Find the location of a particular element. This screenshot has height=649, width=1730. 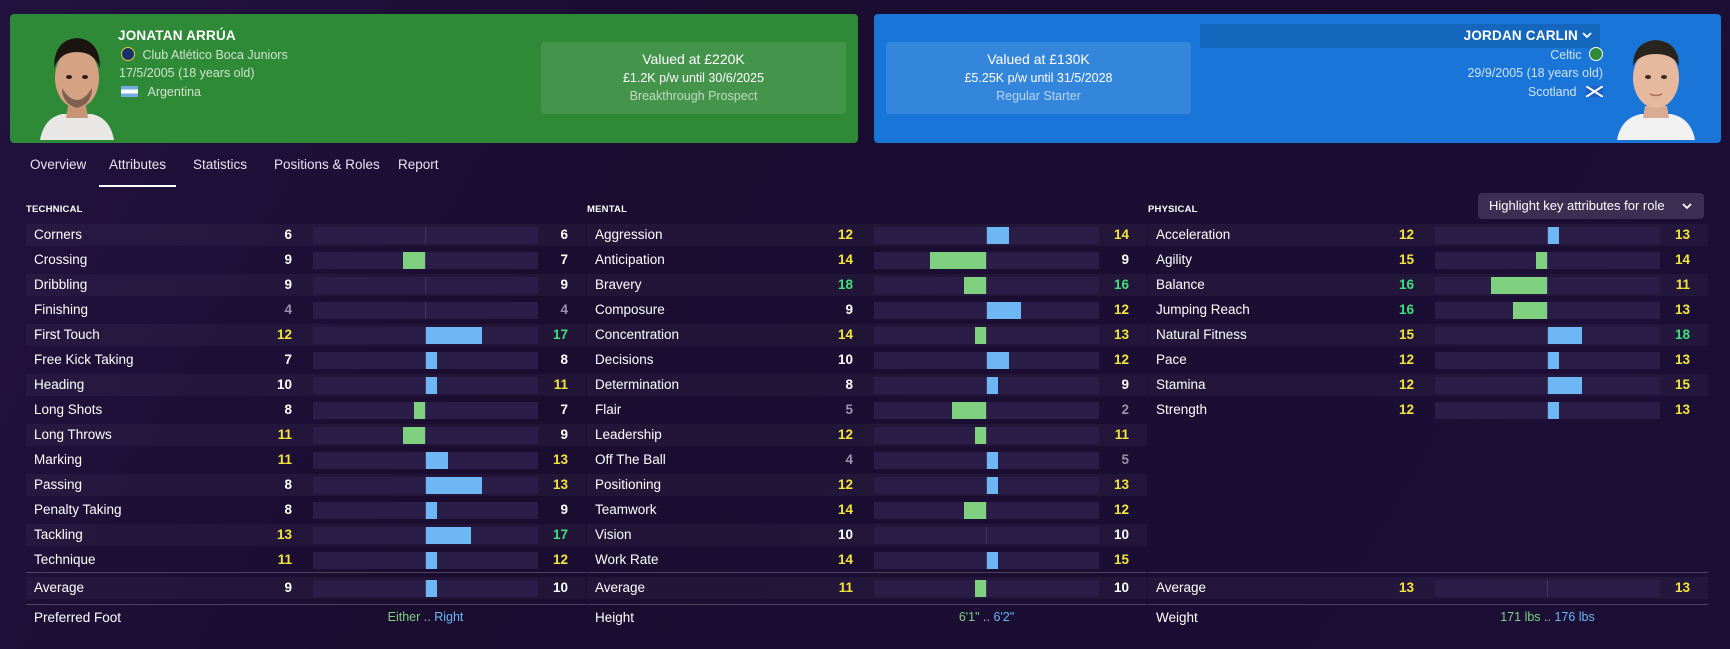

attribute-row: Natural Fitness 15 18 is located at coordinates (1428, 335).